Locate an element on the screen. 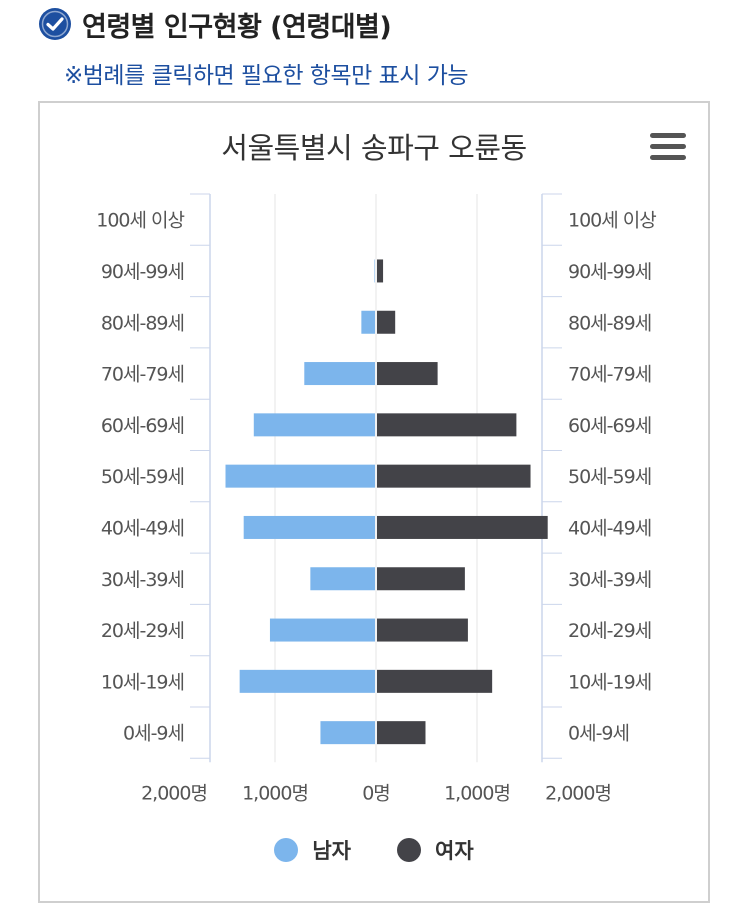 The width and height of the screenshot is (750, 923). chart-legend: 남자 여자 is located at coordinates (374, 850).